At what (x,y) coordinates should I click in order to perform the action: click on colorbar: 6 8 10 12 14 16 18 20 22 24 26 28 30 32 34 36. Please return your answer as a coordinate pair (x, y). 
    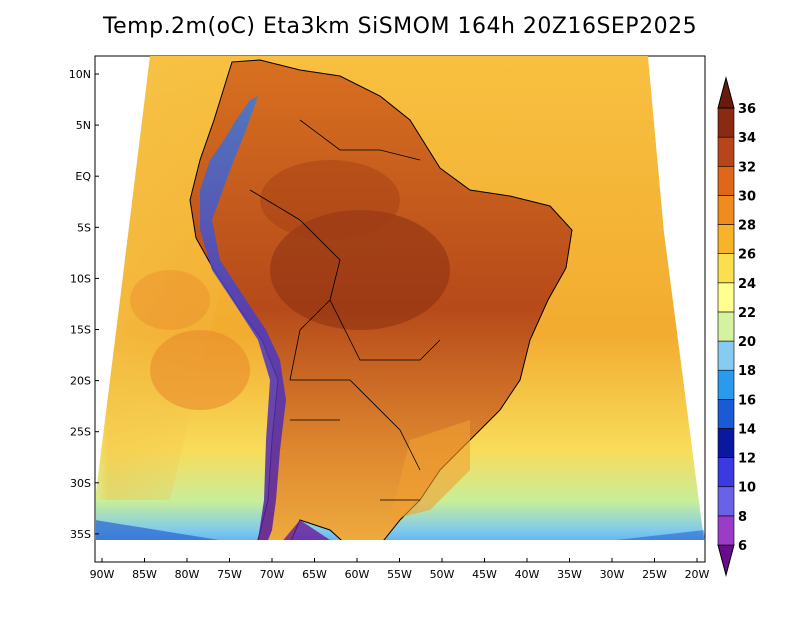
    Looking at the image, I should click on (736, 326).